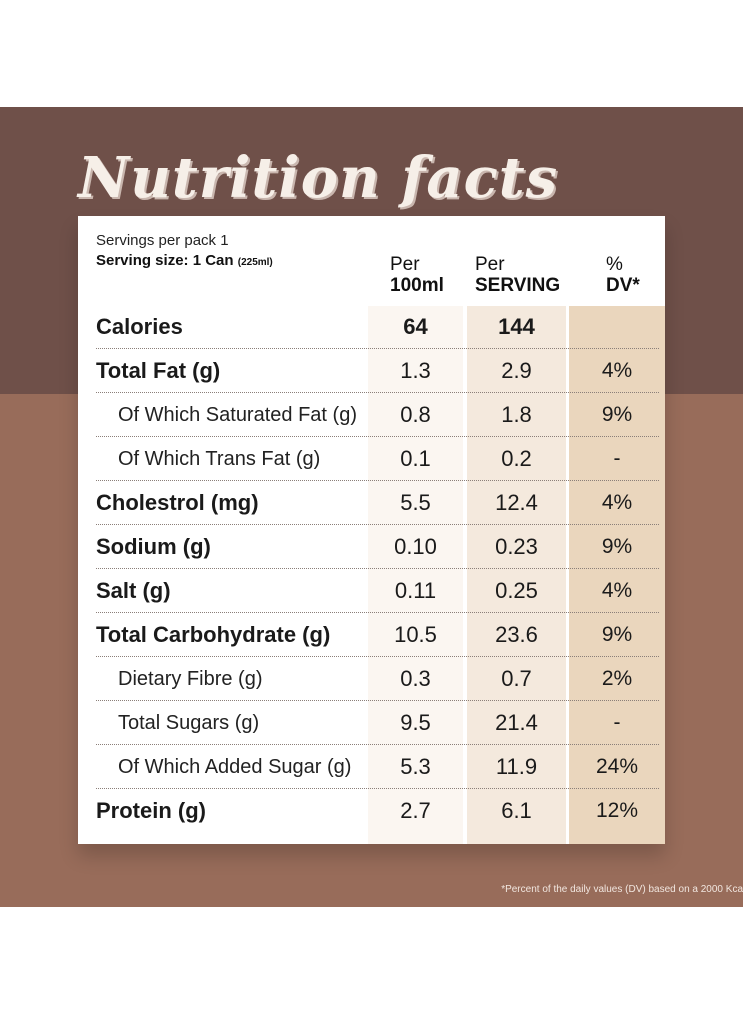 This screenshot has width=743, height=1014. I want to click on row-label: Of Which Trans Fat (g), so click(219, 459).